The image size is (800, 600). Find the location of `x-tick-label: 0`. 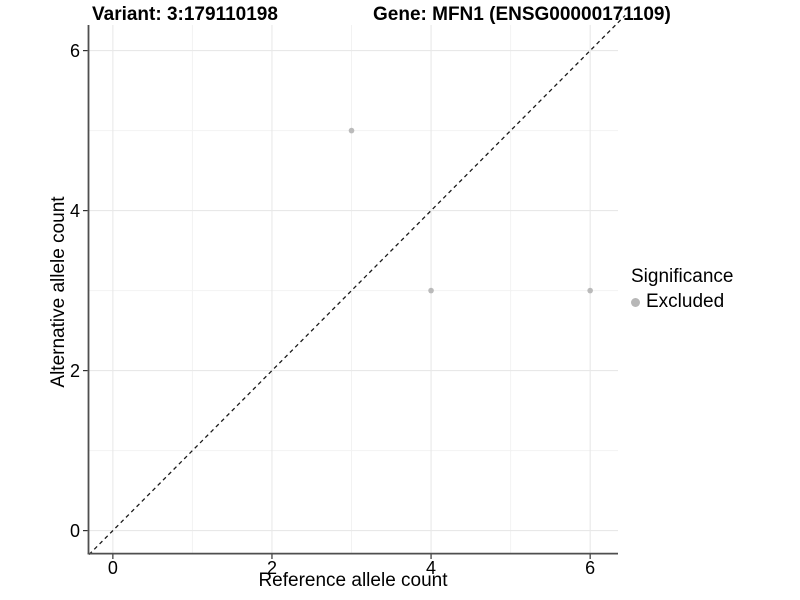

x-tick-label: 0 is located at coordinates (113, 568).